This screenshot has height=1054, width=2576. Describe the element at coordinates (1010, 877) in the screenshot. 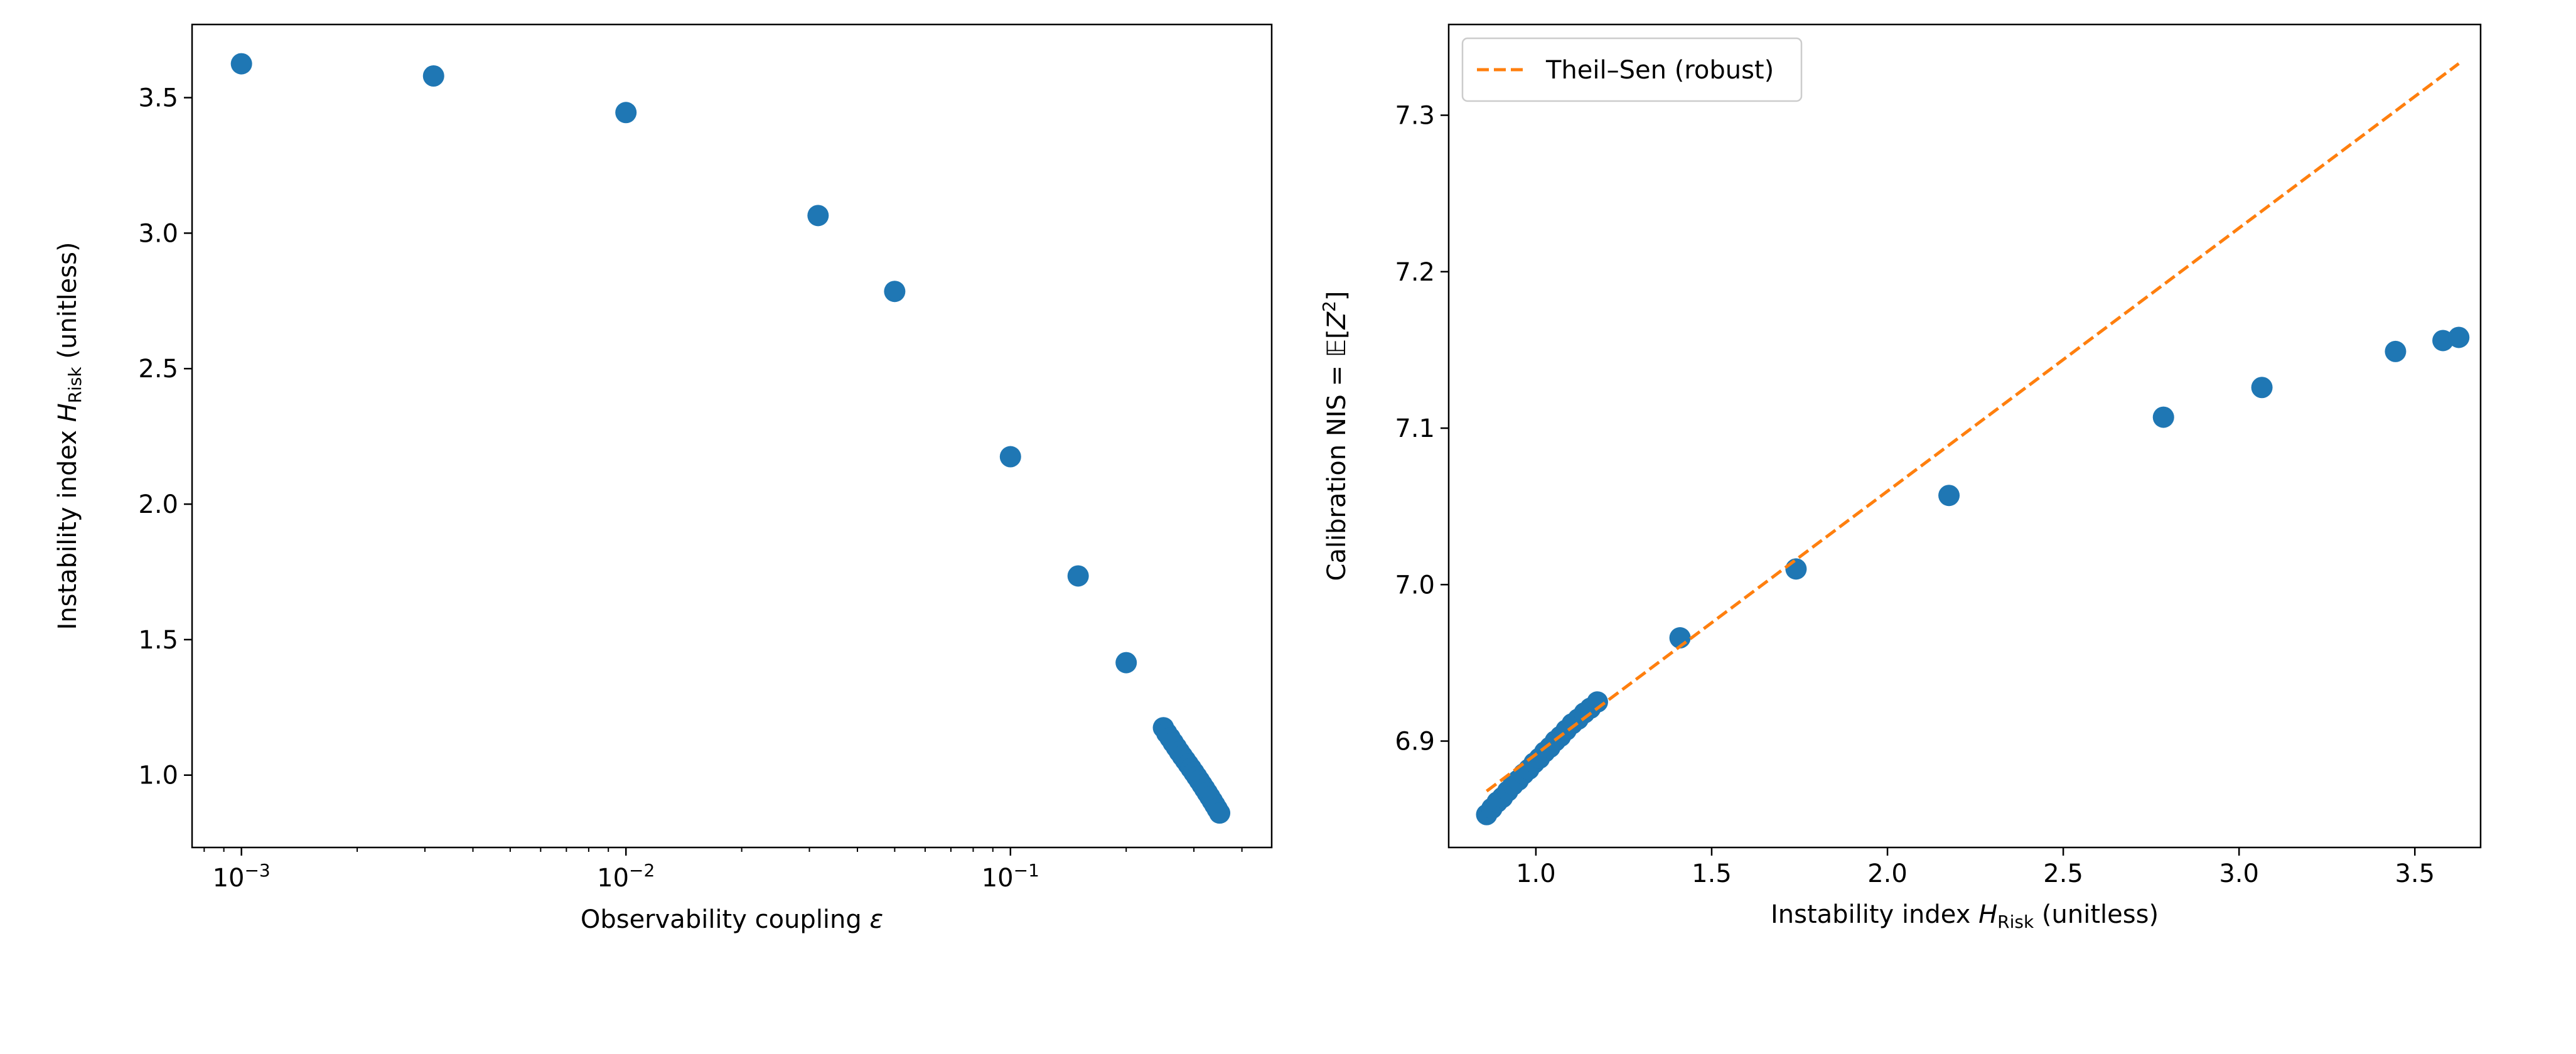

I see `x-tick-label: 10⁻¹` at that location.